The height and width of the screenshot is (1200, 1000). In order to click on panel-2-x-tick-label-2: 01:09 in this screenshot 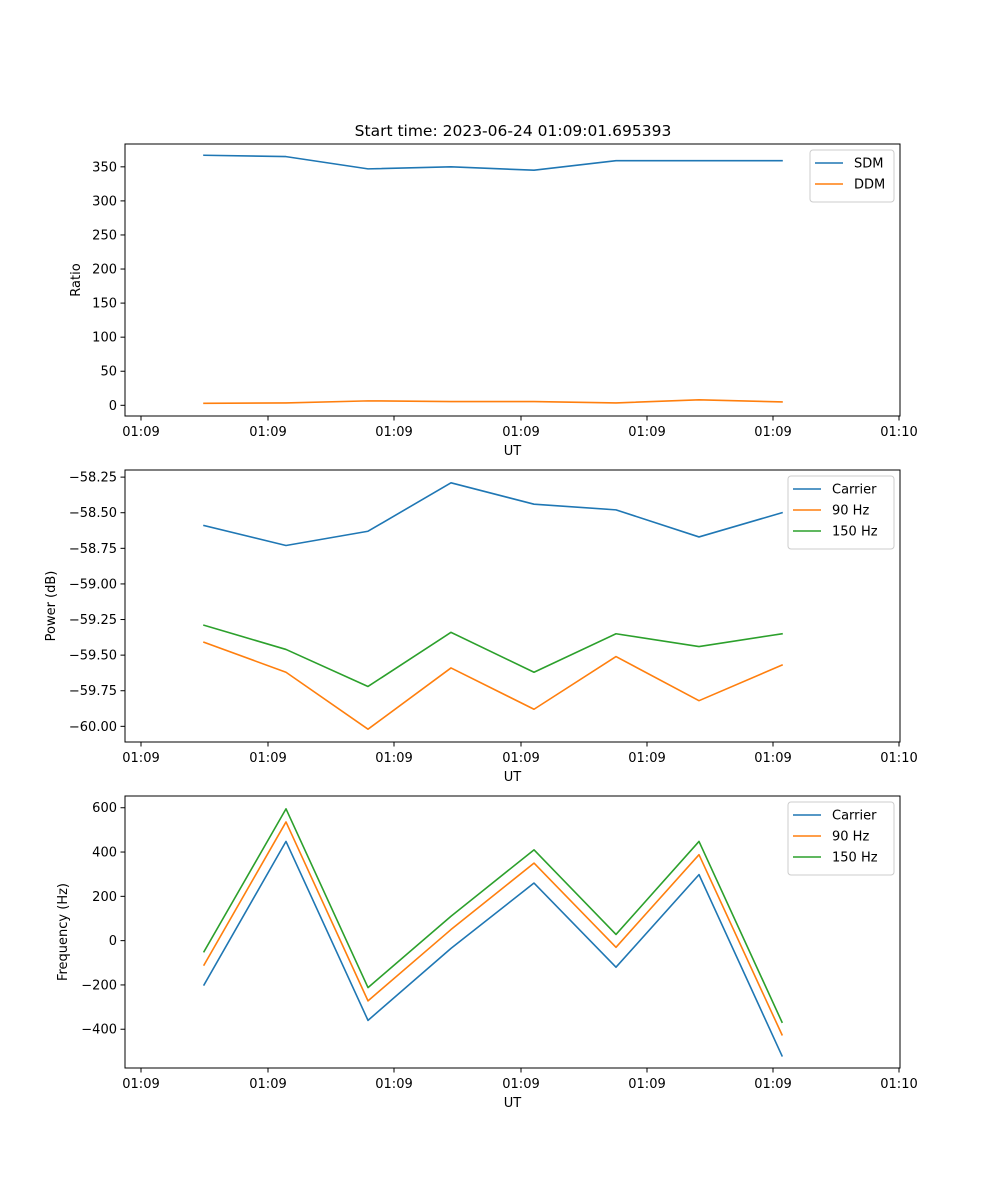, I will do `click(267, 758)`.